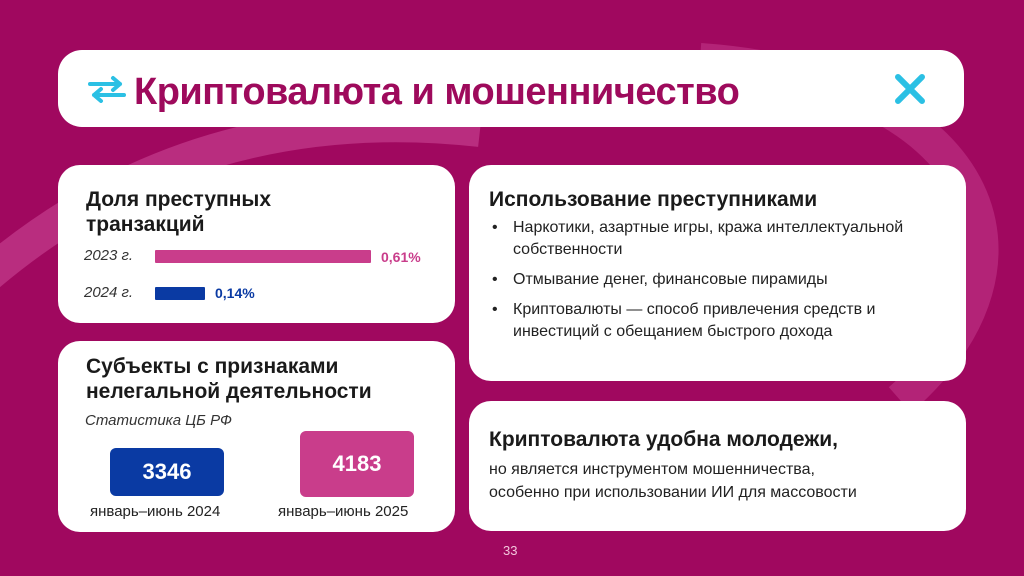 This screenshot has height=576, width=1024. Describe the element at coordinates (167, 472) in the screenshot. I see `stat-box-2024: 3346` at that location.